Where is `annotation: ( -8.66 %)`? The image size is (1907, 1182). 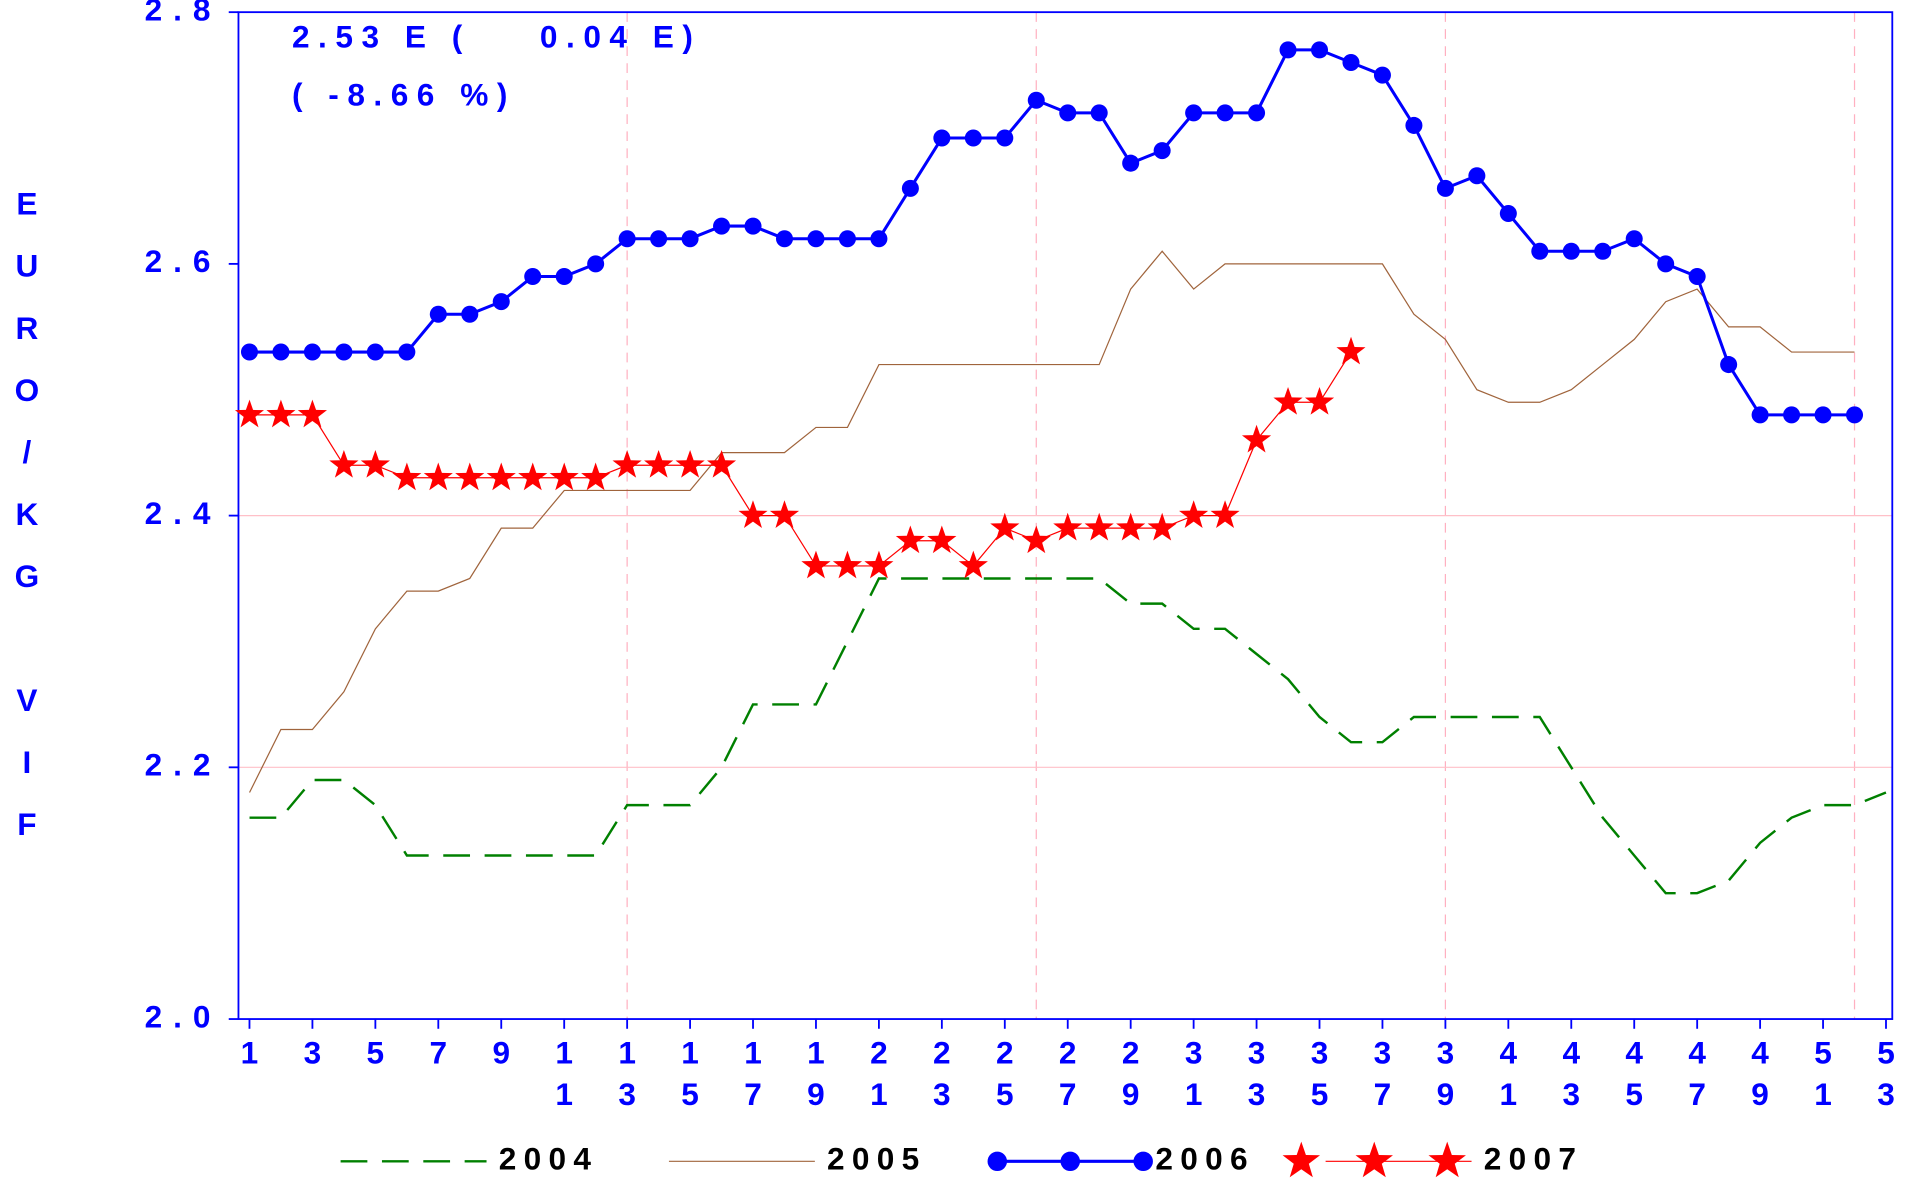
annotation: ( -8.66 %) is located at coordinates (404, 95).